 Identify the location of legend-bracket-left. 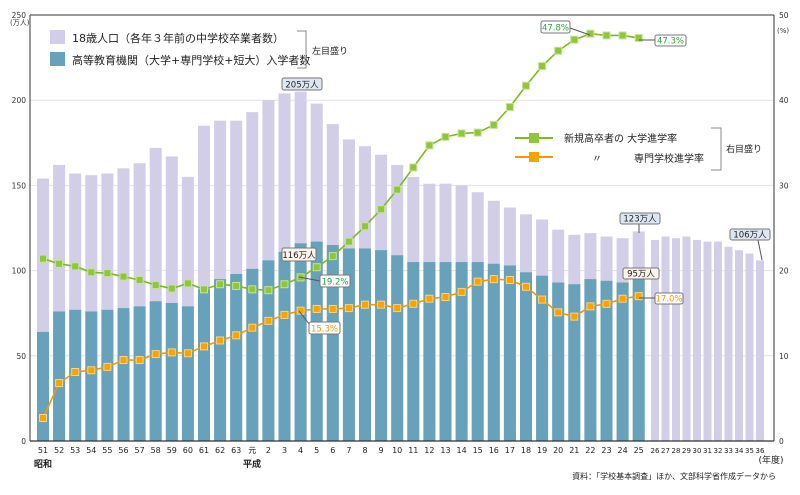
(302, 49).